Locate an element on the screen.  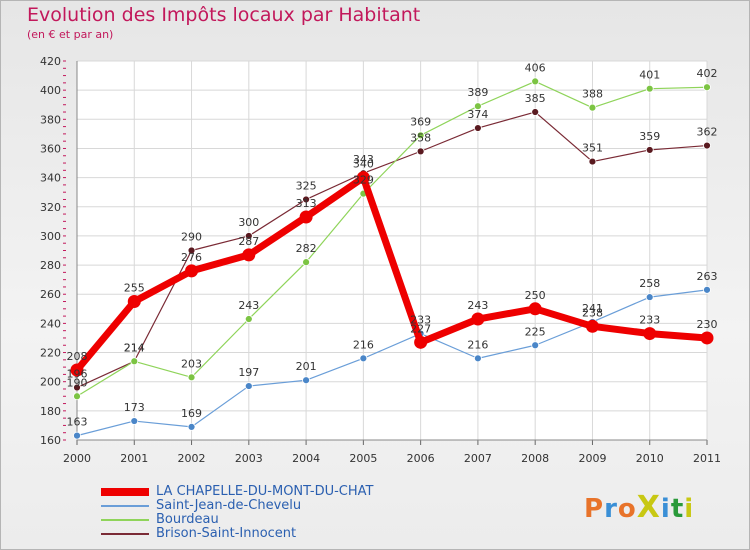
data-label: 263 is located at coordinates (707, 276).